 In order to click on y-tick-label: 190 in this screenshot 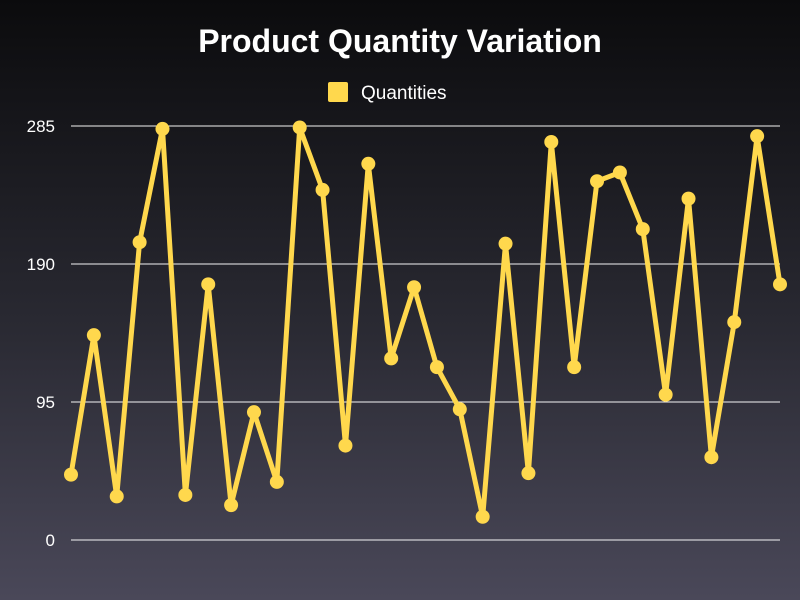, I will do `click(41, 264)`.